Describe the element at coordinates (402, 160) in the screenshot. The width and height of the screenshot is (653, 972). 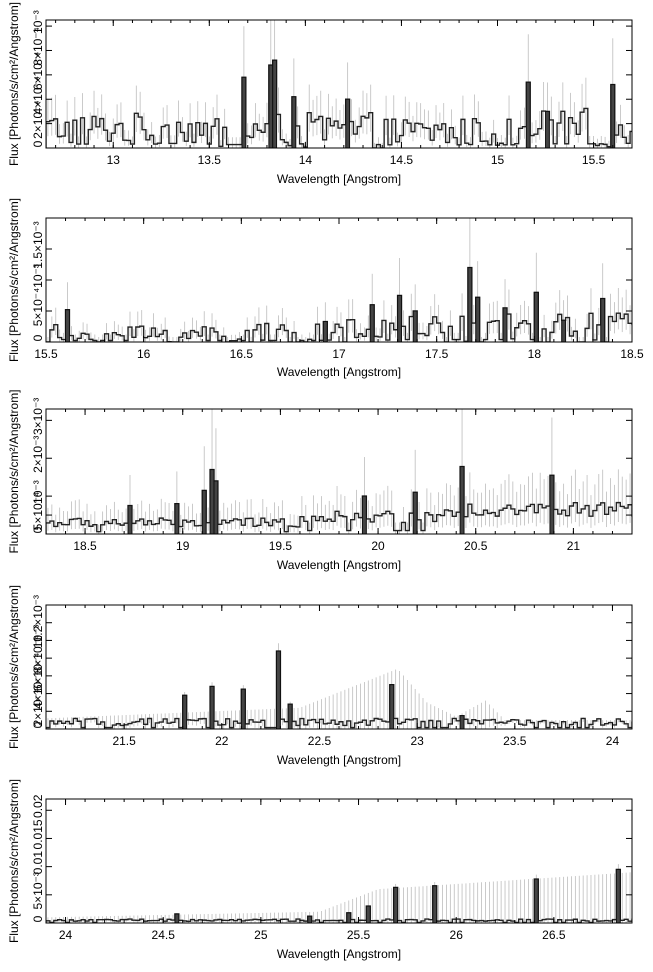
I see `x-tick-label: 14.5` at that location.